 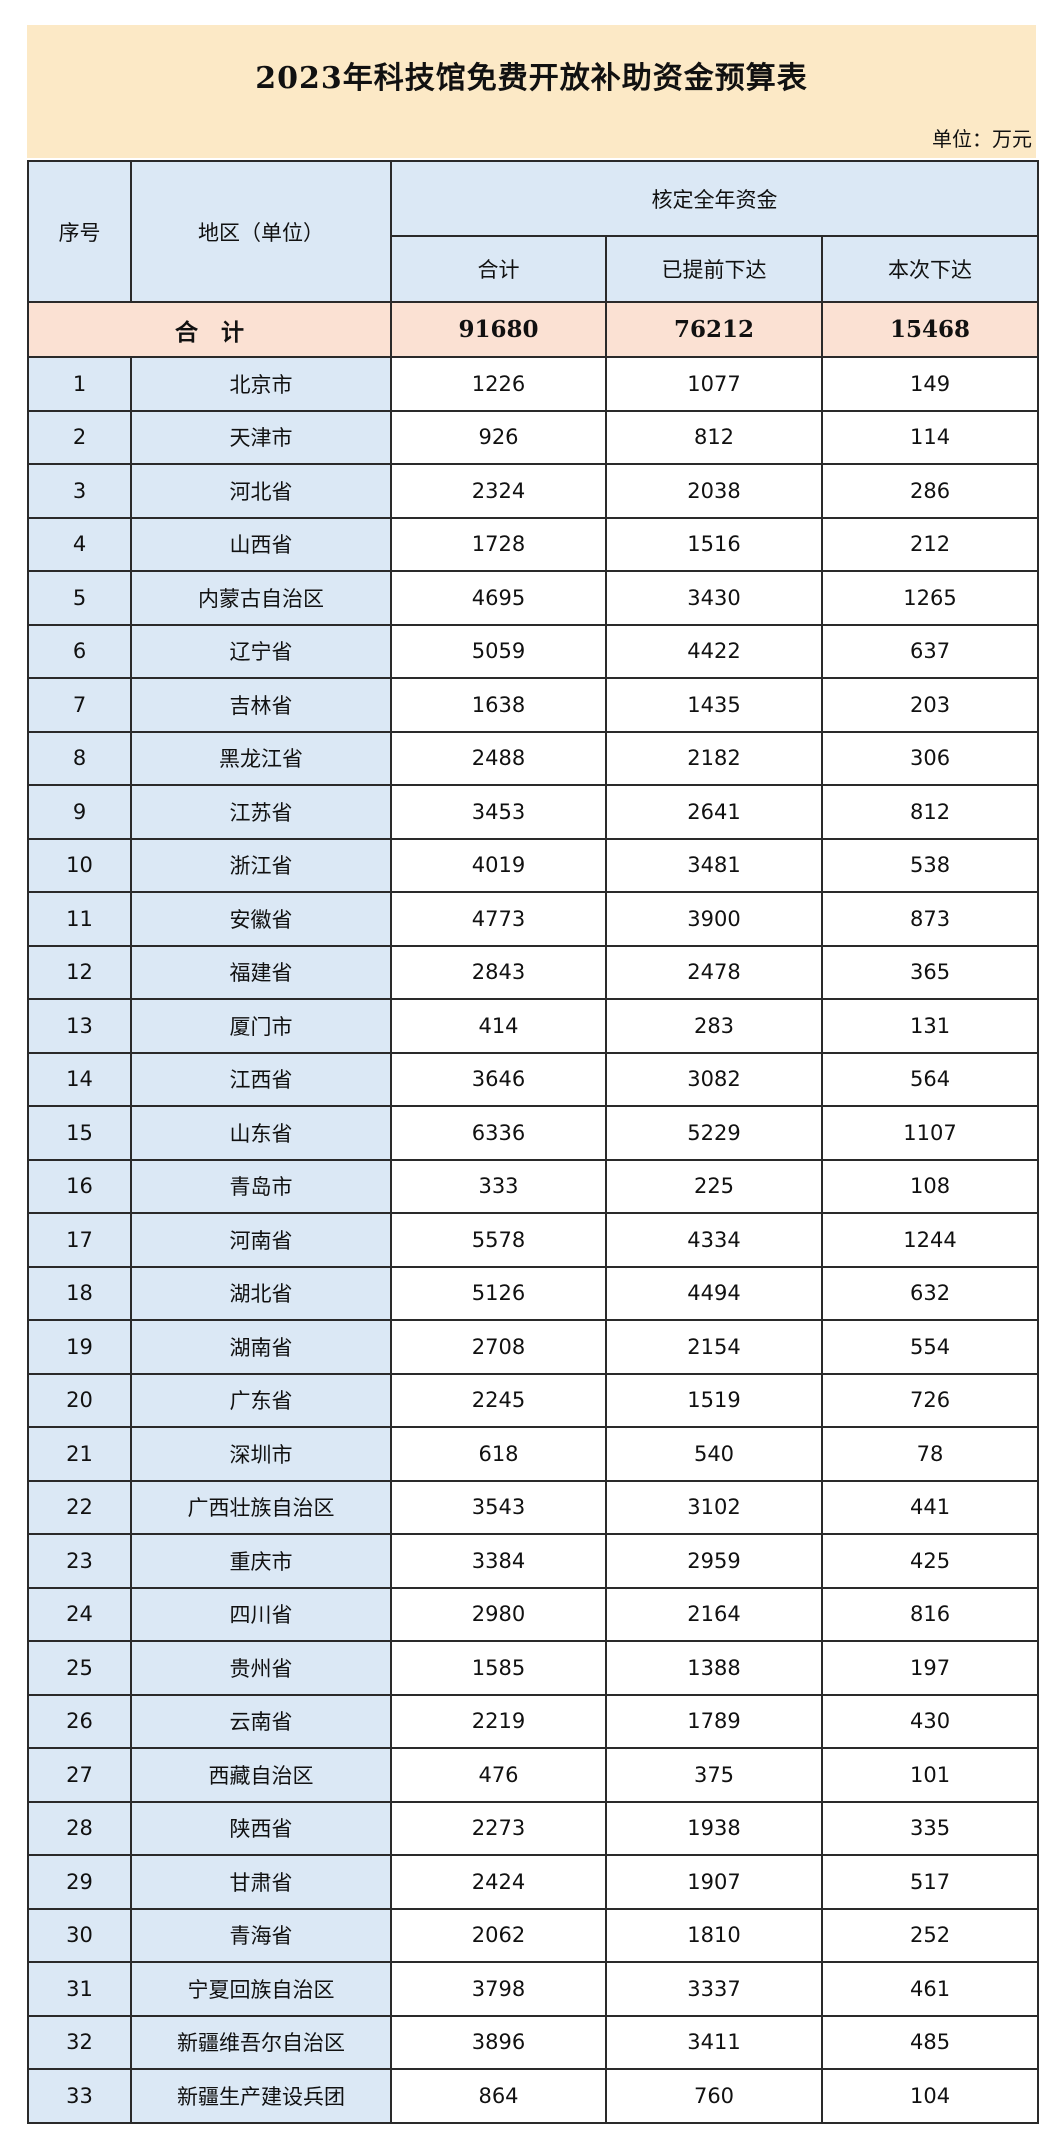 I want to click on table-row: 8 黑龙江省 2488 2182 306, so click(x=533, y=758).